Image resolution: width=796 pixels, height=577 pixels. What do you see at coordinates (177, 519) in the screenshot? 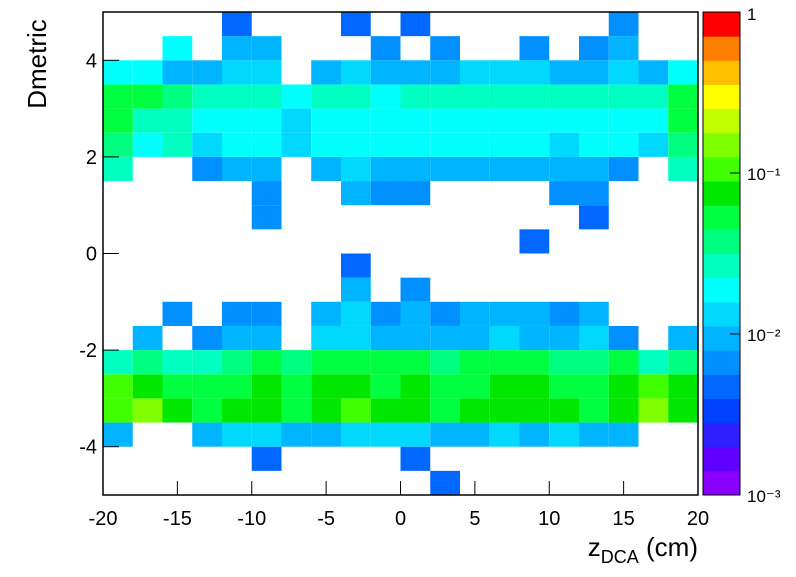
I see `x-tick-label: -15` at bounding box center [177, 519].